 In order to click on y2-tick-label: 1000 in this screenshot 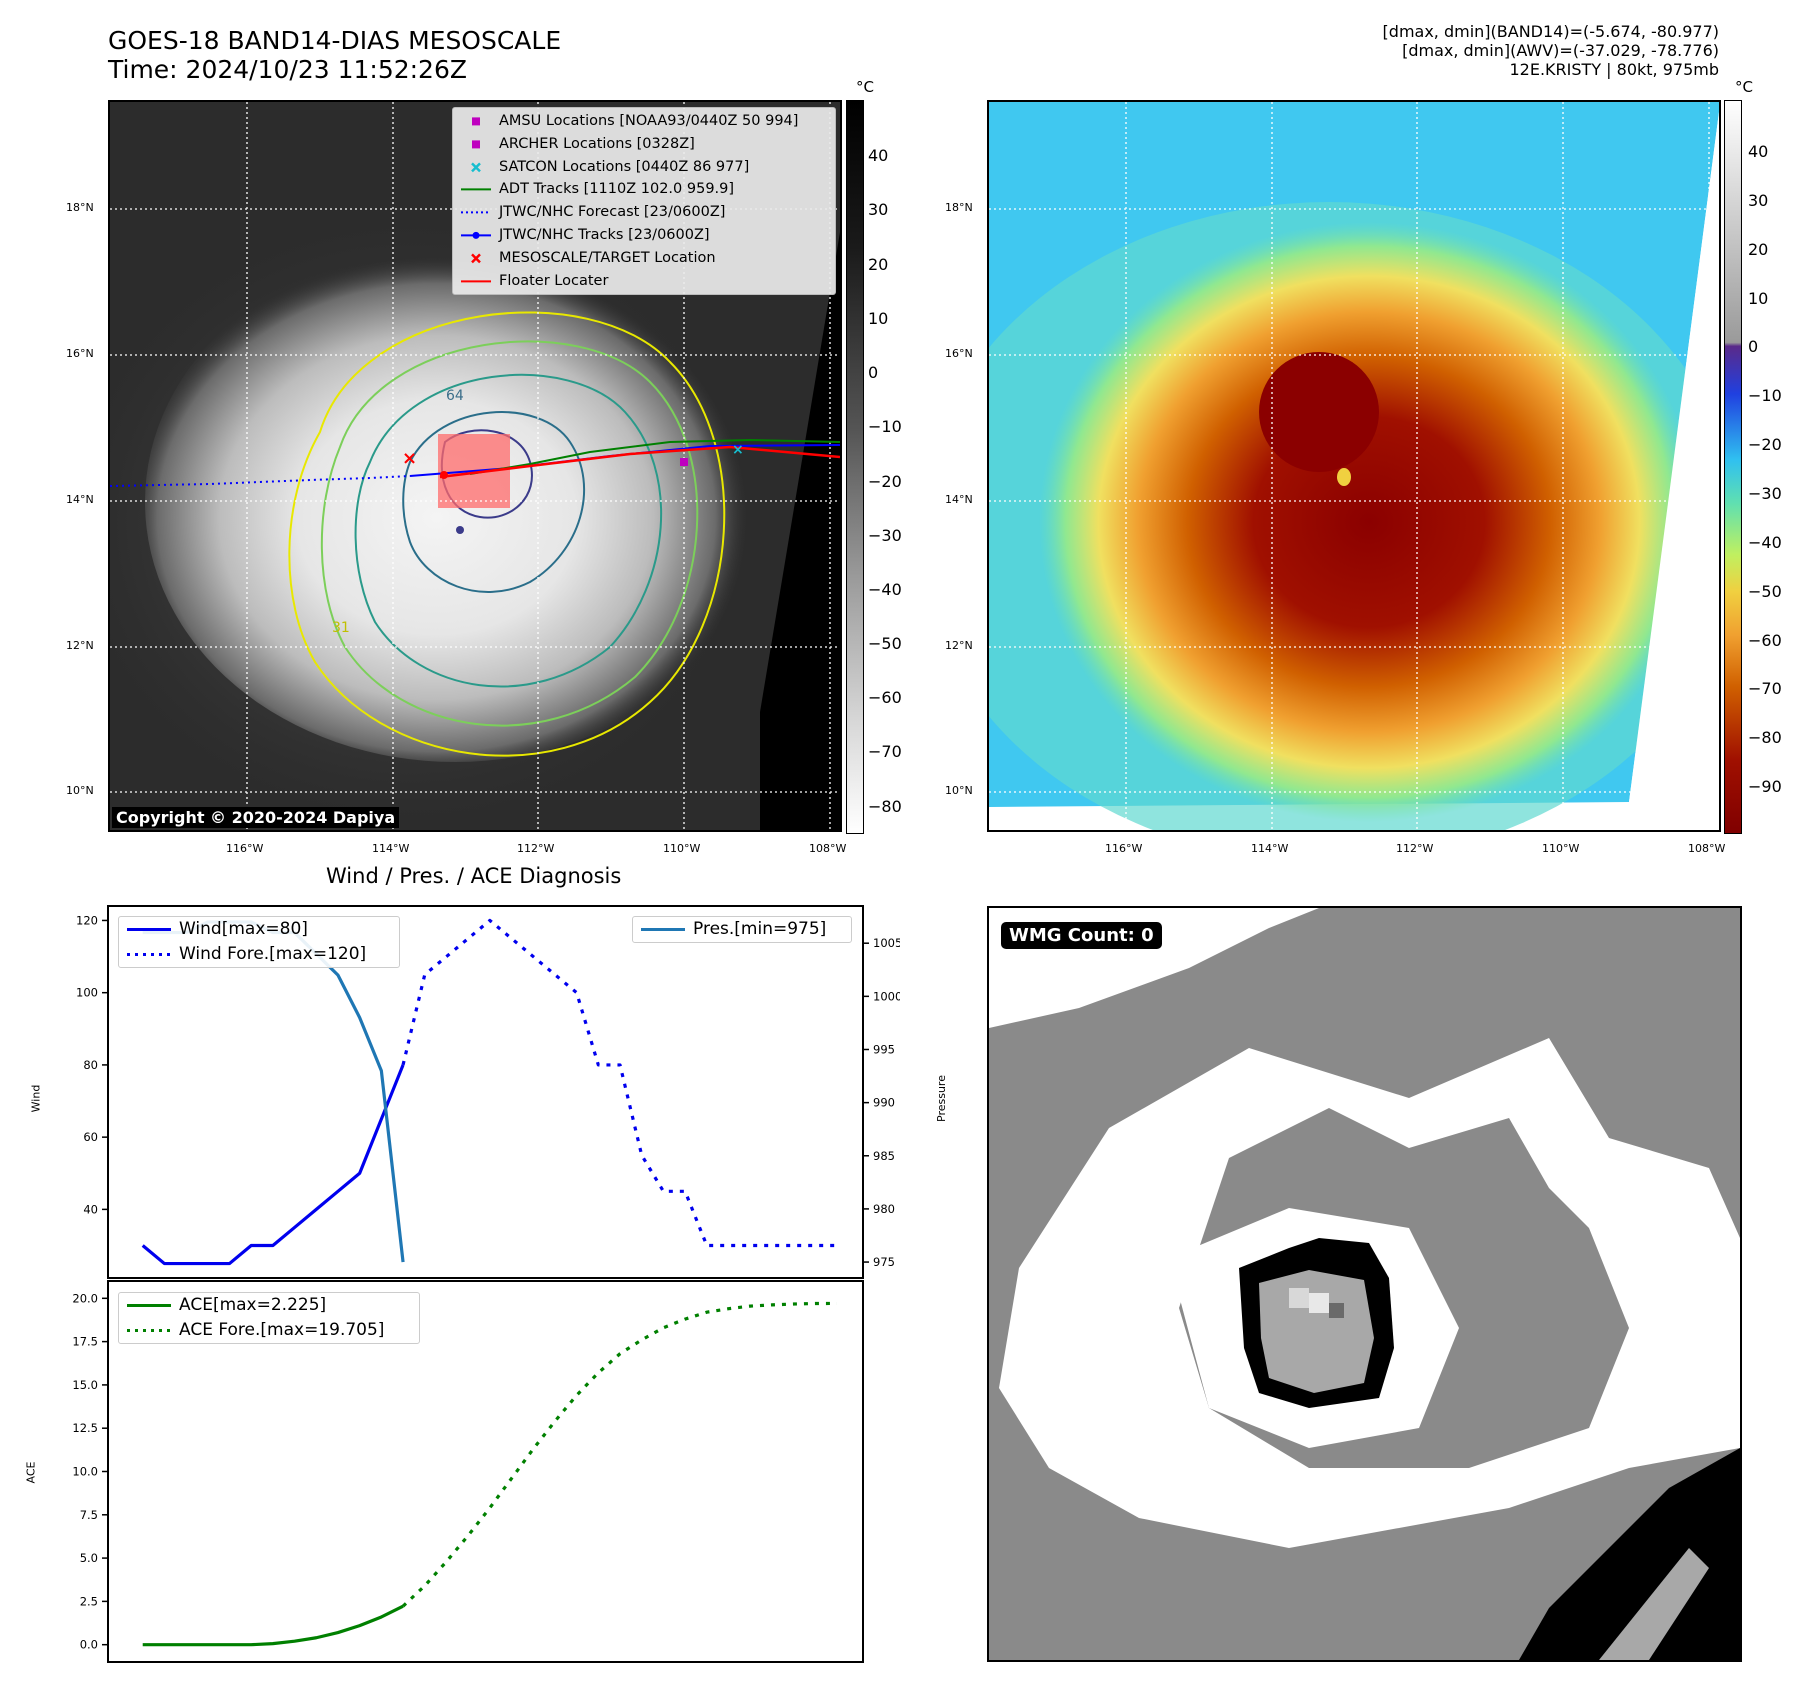, I will do `click(886, 996)`.